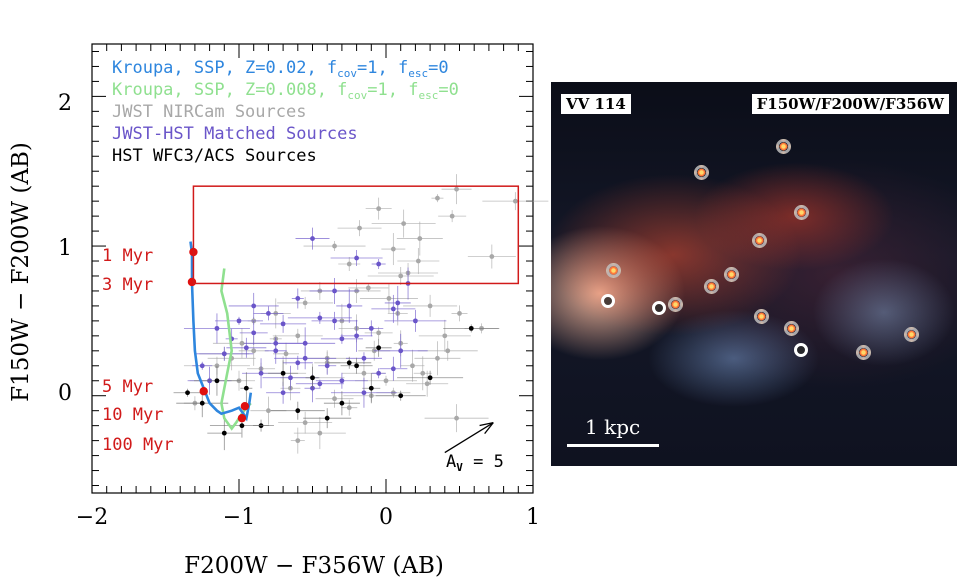 This screenshot has height=581, width=969. What do you see at coordinates (285, 91) in the screenshot?
I see `legend-entry-lowz: Kroupa, SSP, Z=0.008, fcov=1, fesc=0` at bounding box center [285, 91].